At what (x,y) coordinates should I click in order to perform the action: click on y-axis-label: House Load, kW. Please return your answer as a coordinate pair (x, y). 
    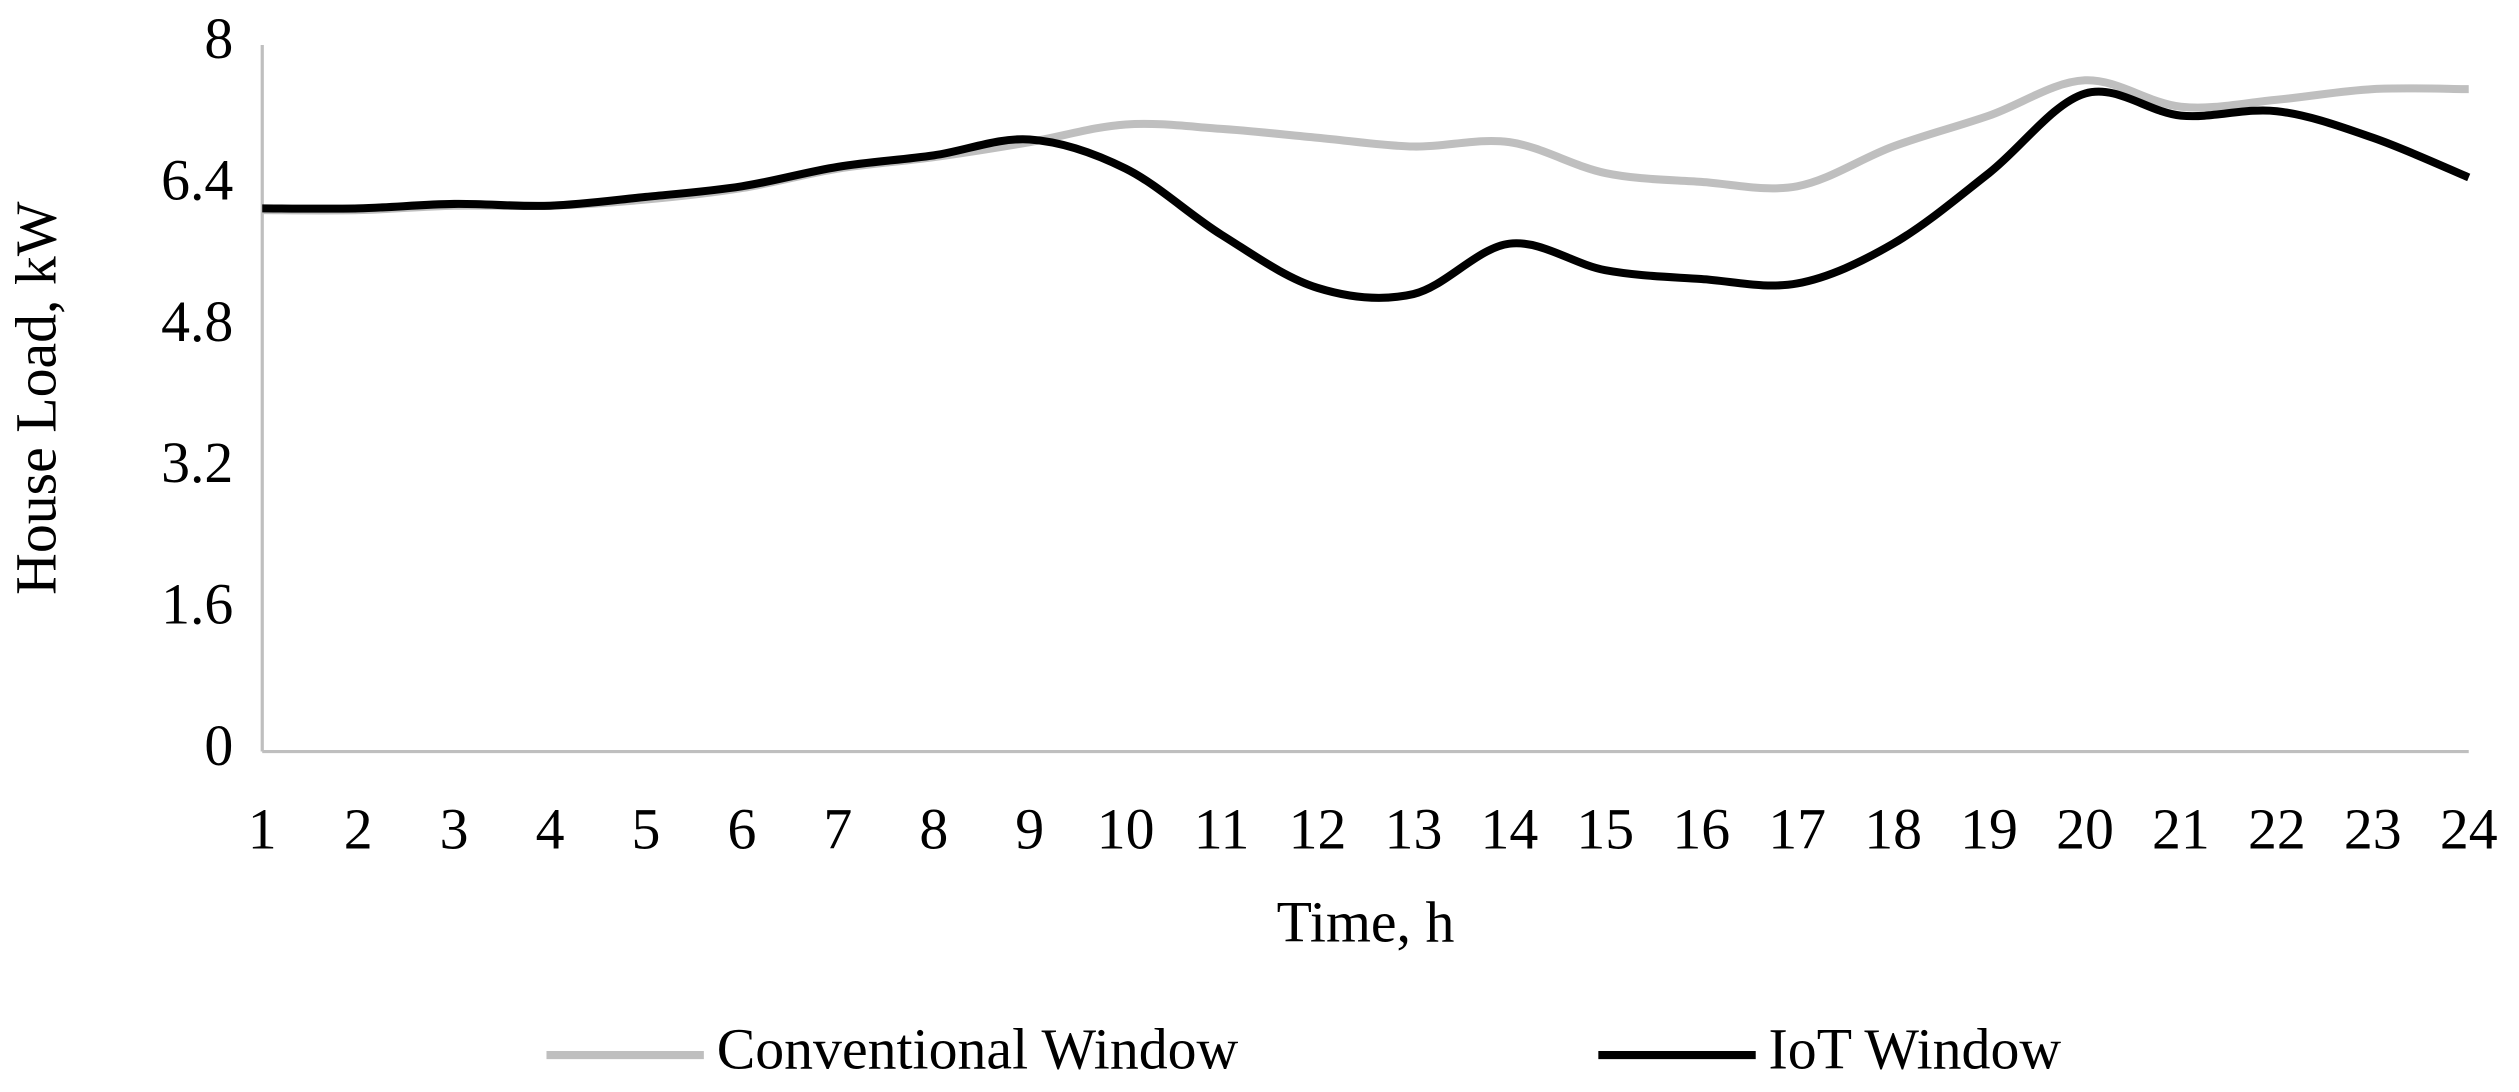
    Looking at the image, I should click on (36, 398).